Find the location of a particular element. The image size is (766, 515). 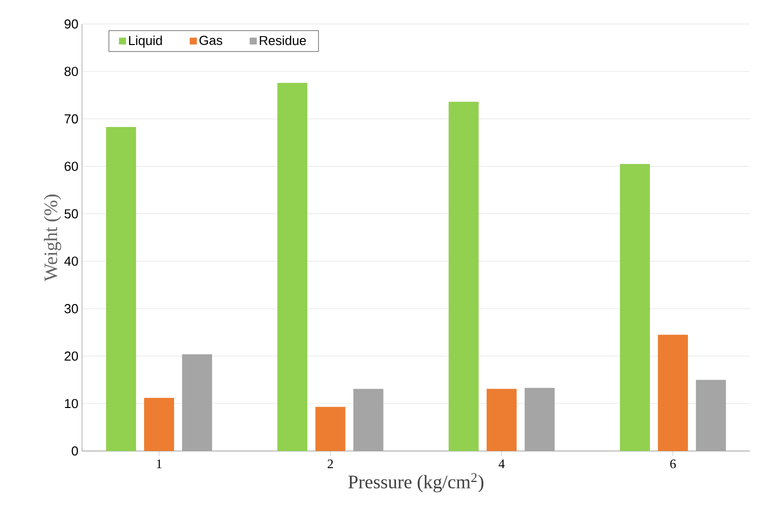

y-tick-label: 70 is located at coordinates (71, 119).